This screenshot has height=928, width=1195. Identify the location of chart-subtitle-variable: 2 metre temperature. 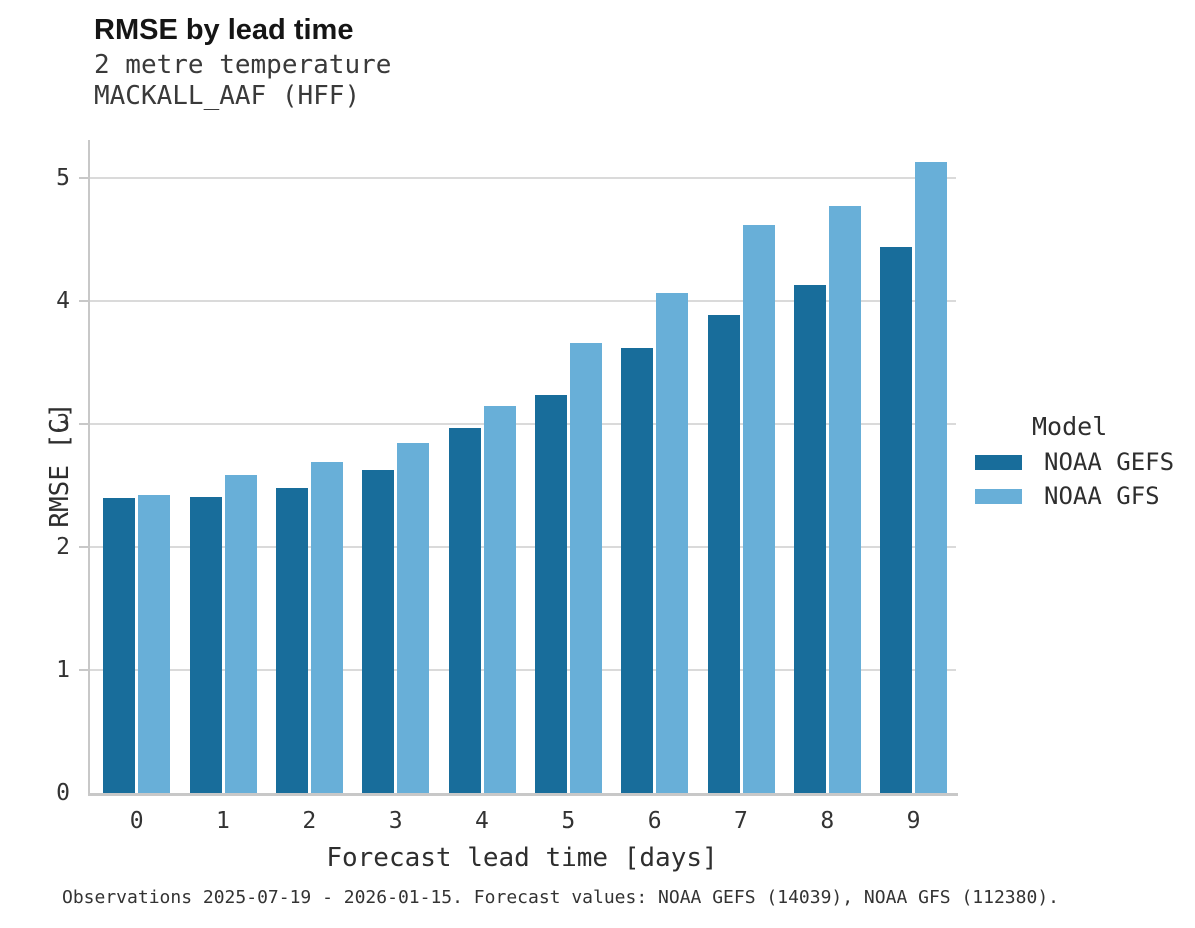
(243, 65).